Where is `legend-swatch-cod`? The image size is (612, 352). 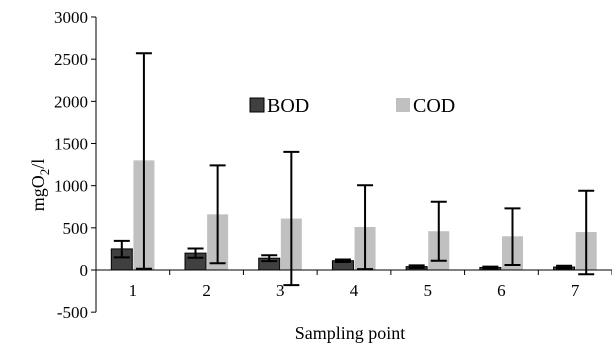 legend-swatch-cod is located at coordinates (403, 105).